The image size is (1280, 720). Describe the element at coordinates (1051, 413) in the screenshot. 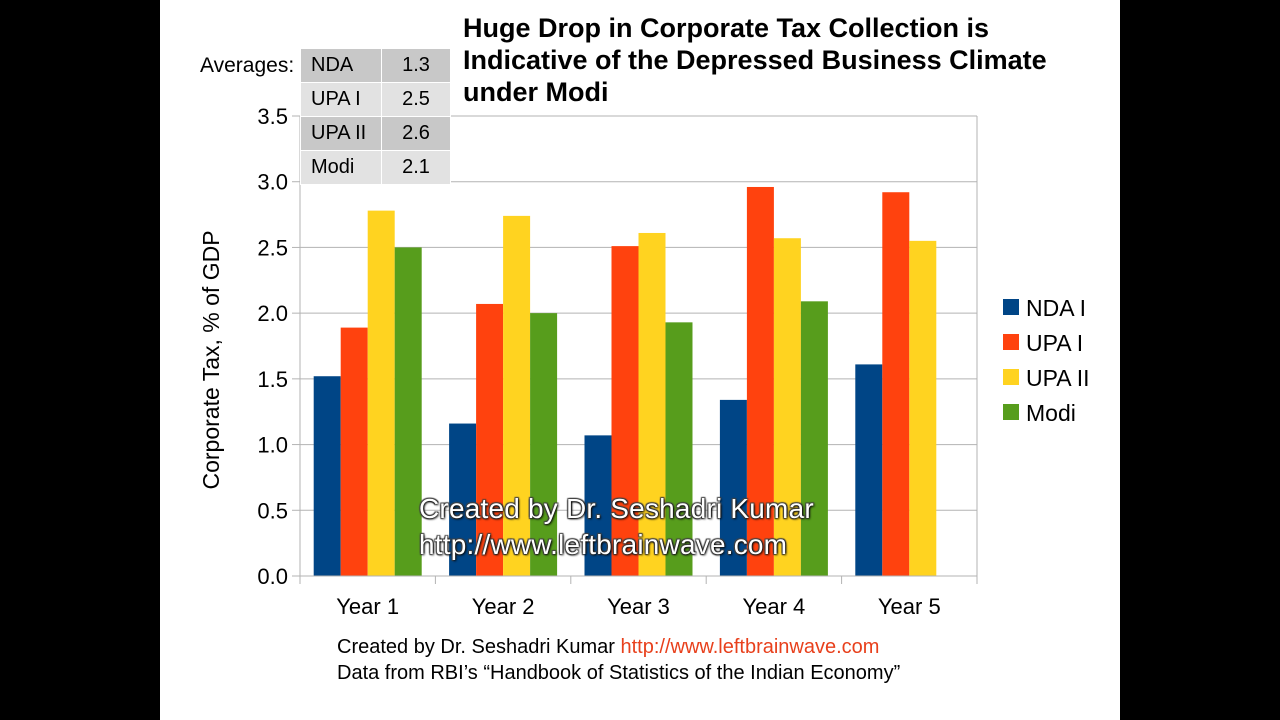

I see `legend-label: Modi` at that location.